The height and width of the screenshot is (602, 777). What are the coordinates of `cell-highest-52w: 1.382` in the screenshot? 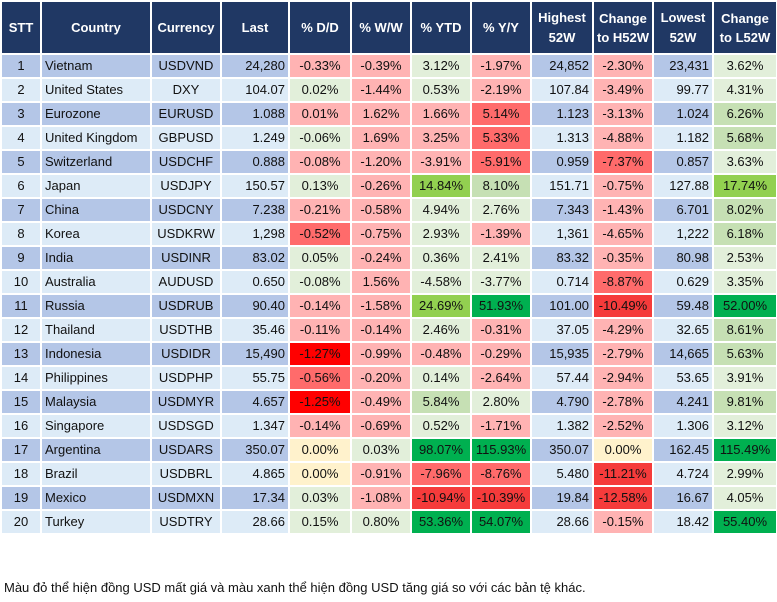 It's located at (562, 426).